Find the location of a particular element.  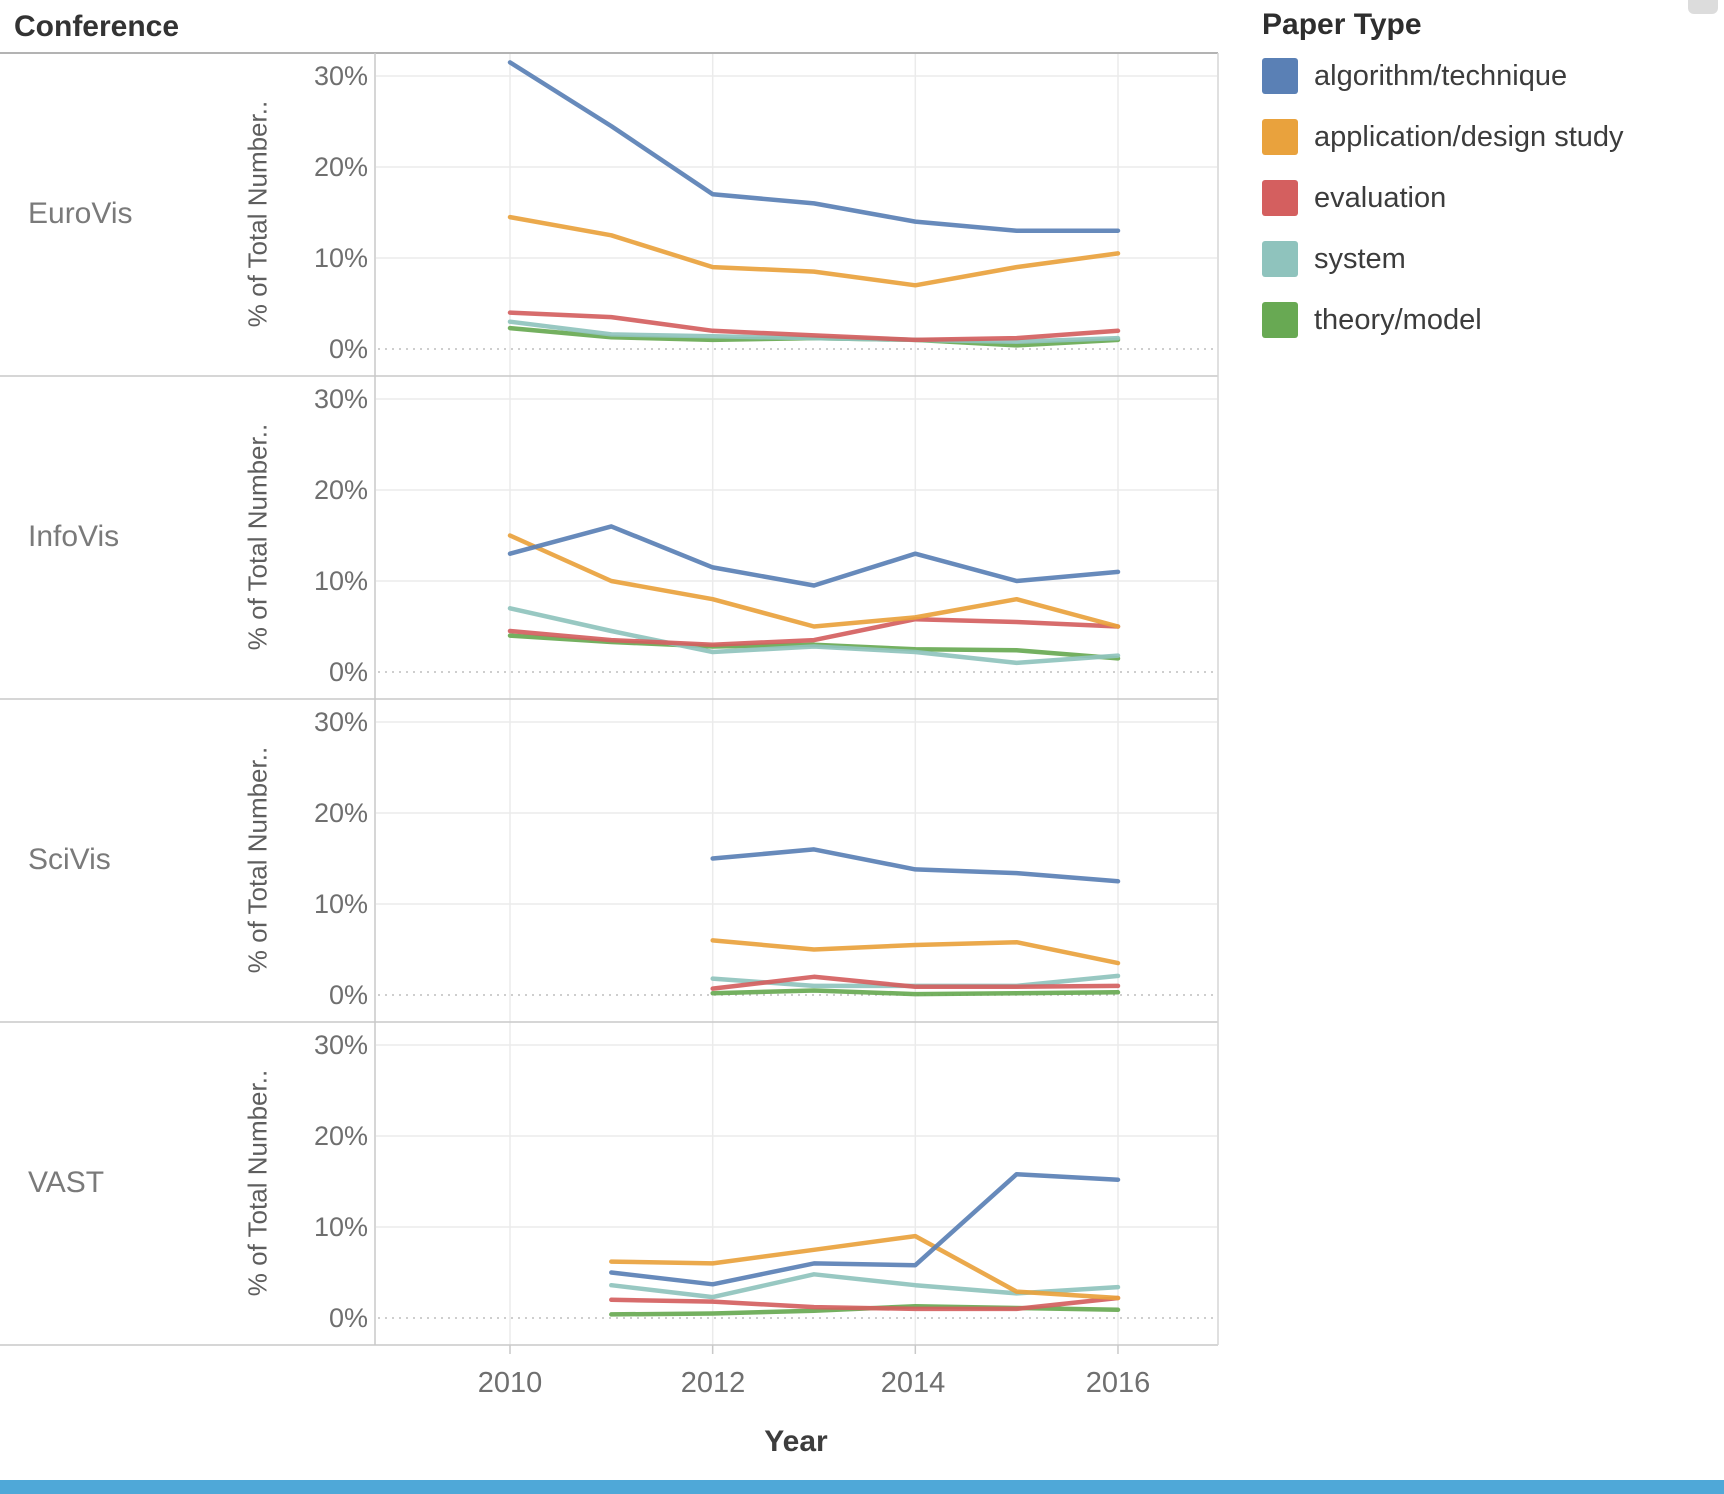

legend-swatch-theory-model is located at coordinates (1280, 320).